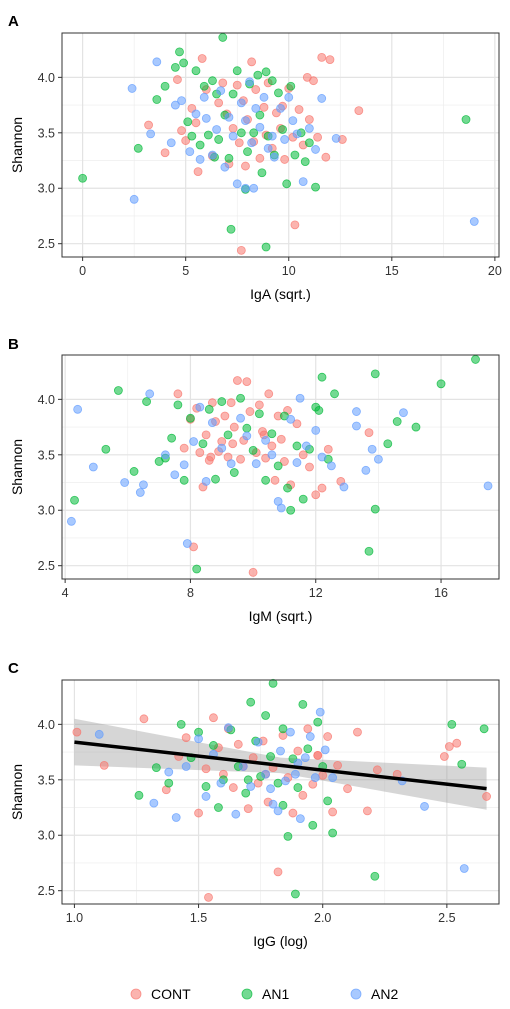 The image size is (510, 1009). What do you see at coordinates (13, 21) in the screenshot?
I see `panel-letter: A` at bounding box center [13, 21].